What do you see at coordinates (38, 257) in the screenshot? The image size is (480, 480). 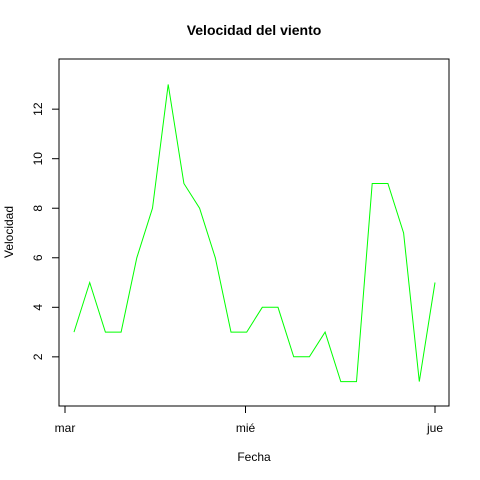 I see `y-tick-label: 6` at bounding box center [38, 257].